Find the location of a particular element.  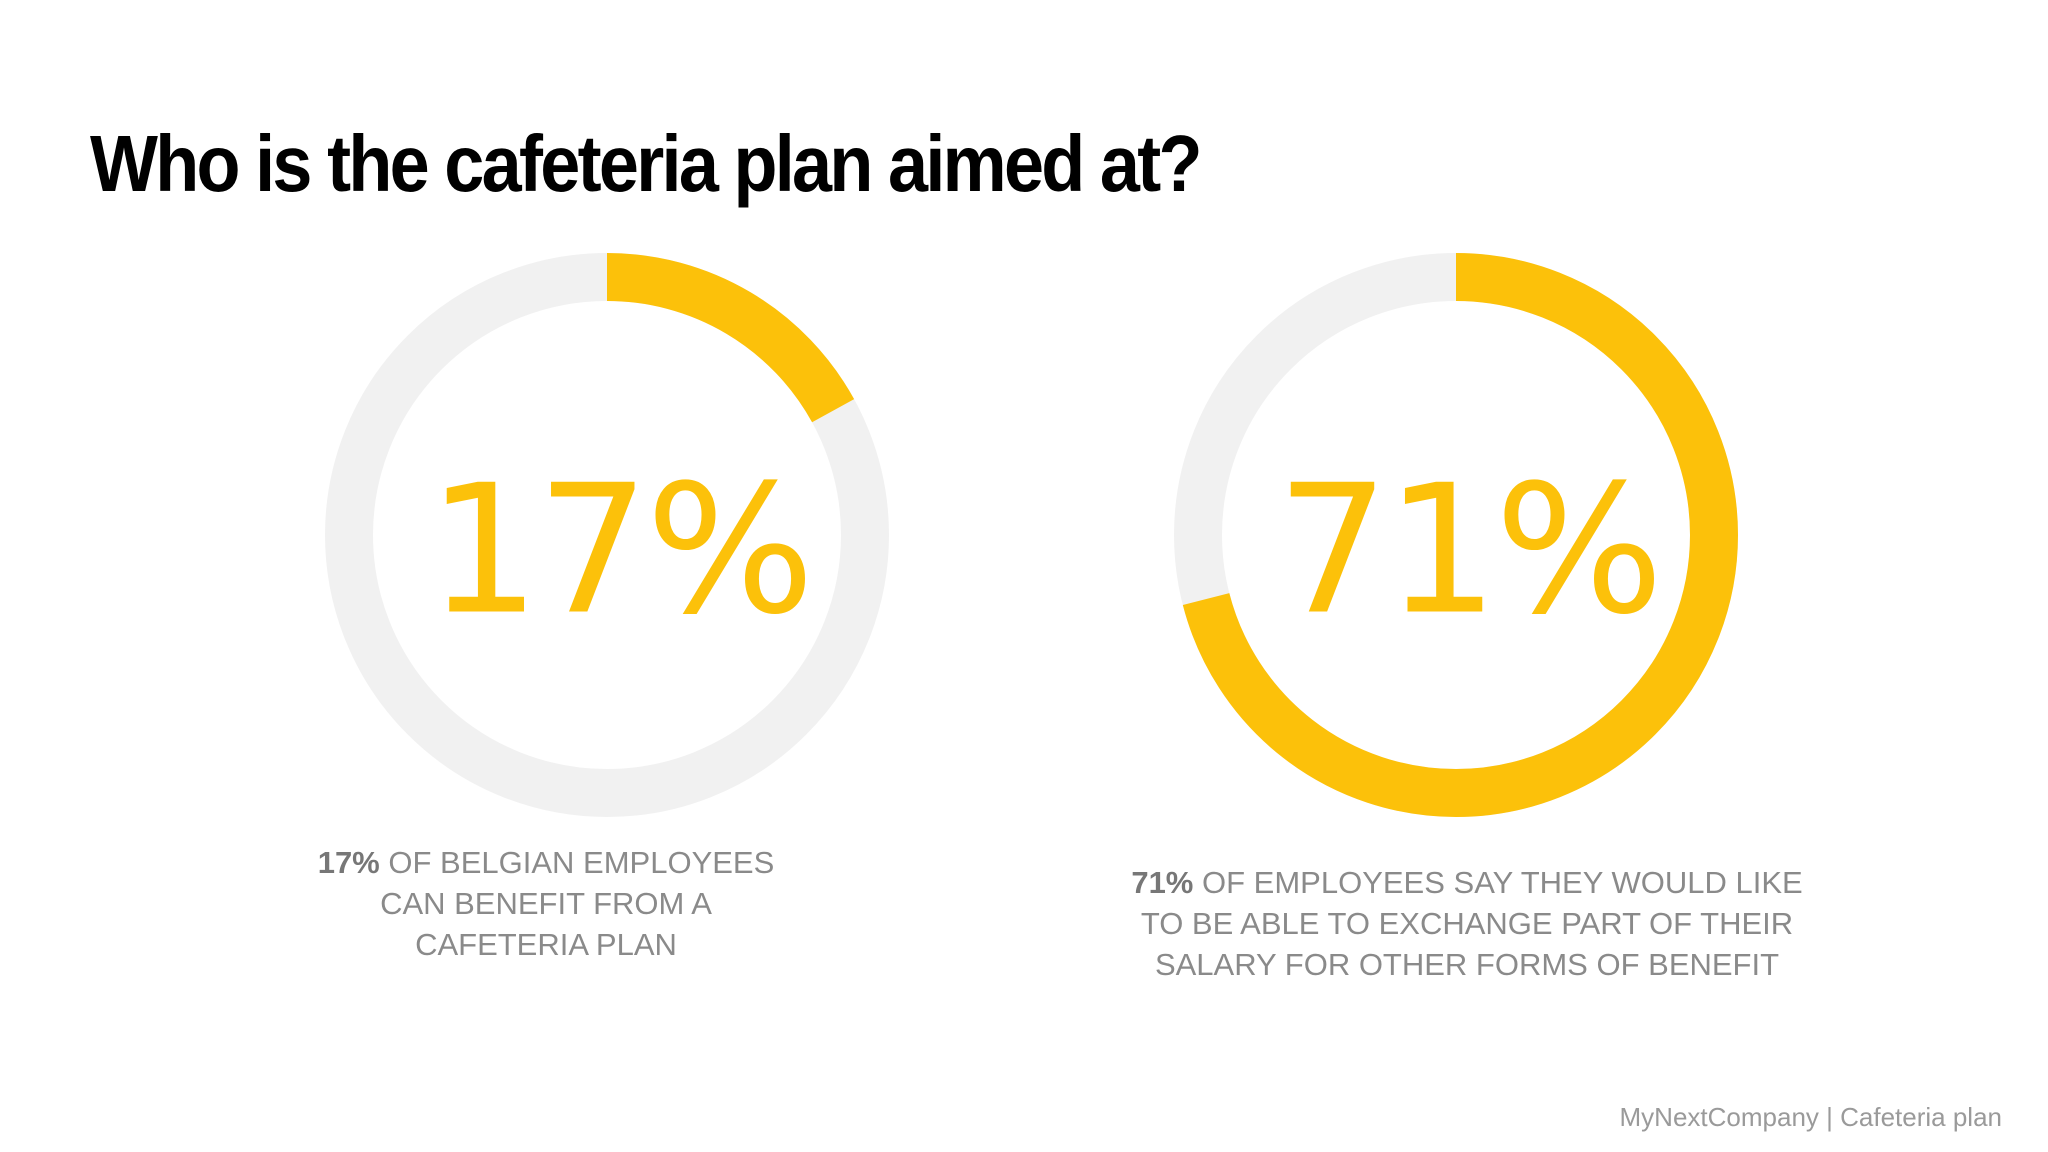

donut-value: 17% is located at coordinates (619, 550).